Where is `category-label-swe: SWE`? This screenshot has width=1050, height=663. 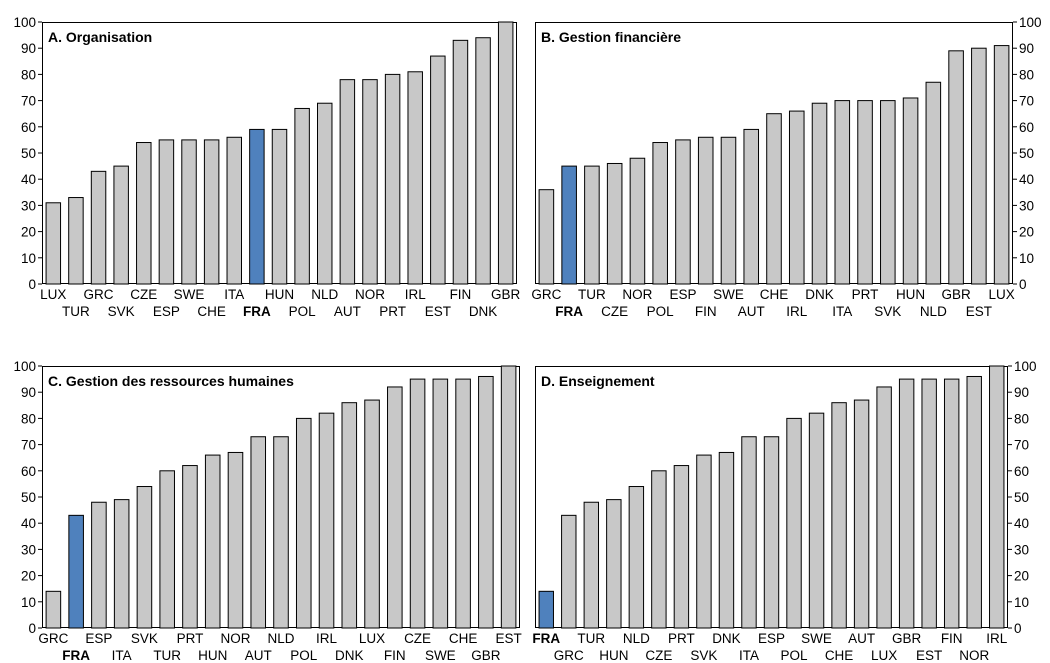
category-label-swe: SWE is located at coordinates (816, 638).